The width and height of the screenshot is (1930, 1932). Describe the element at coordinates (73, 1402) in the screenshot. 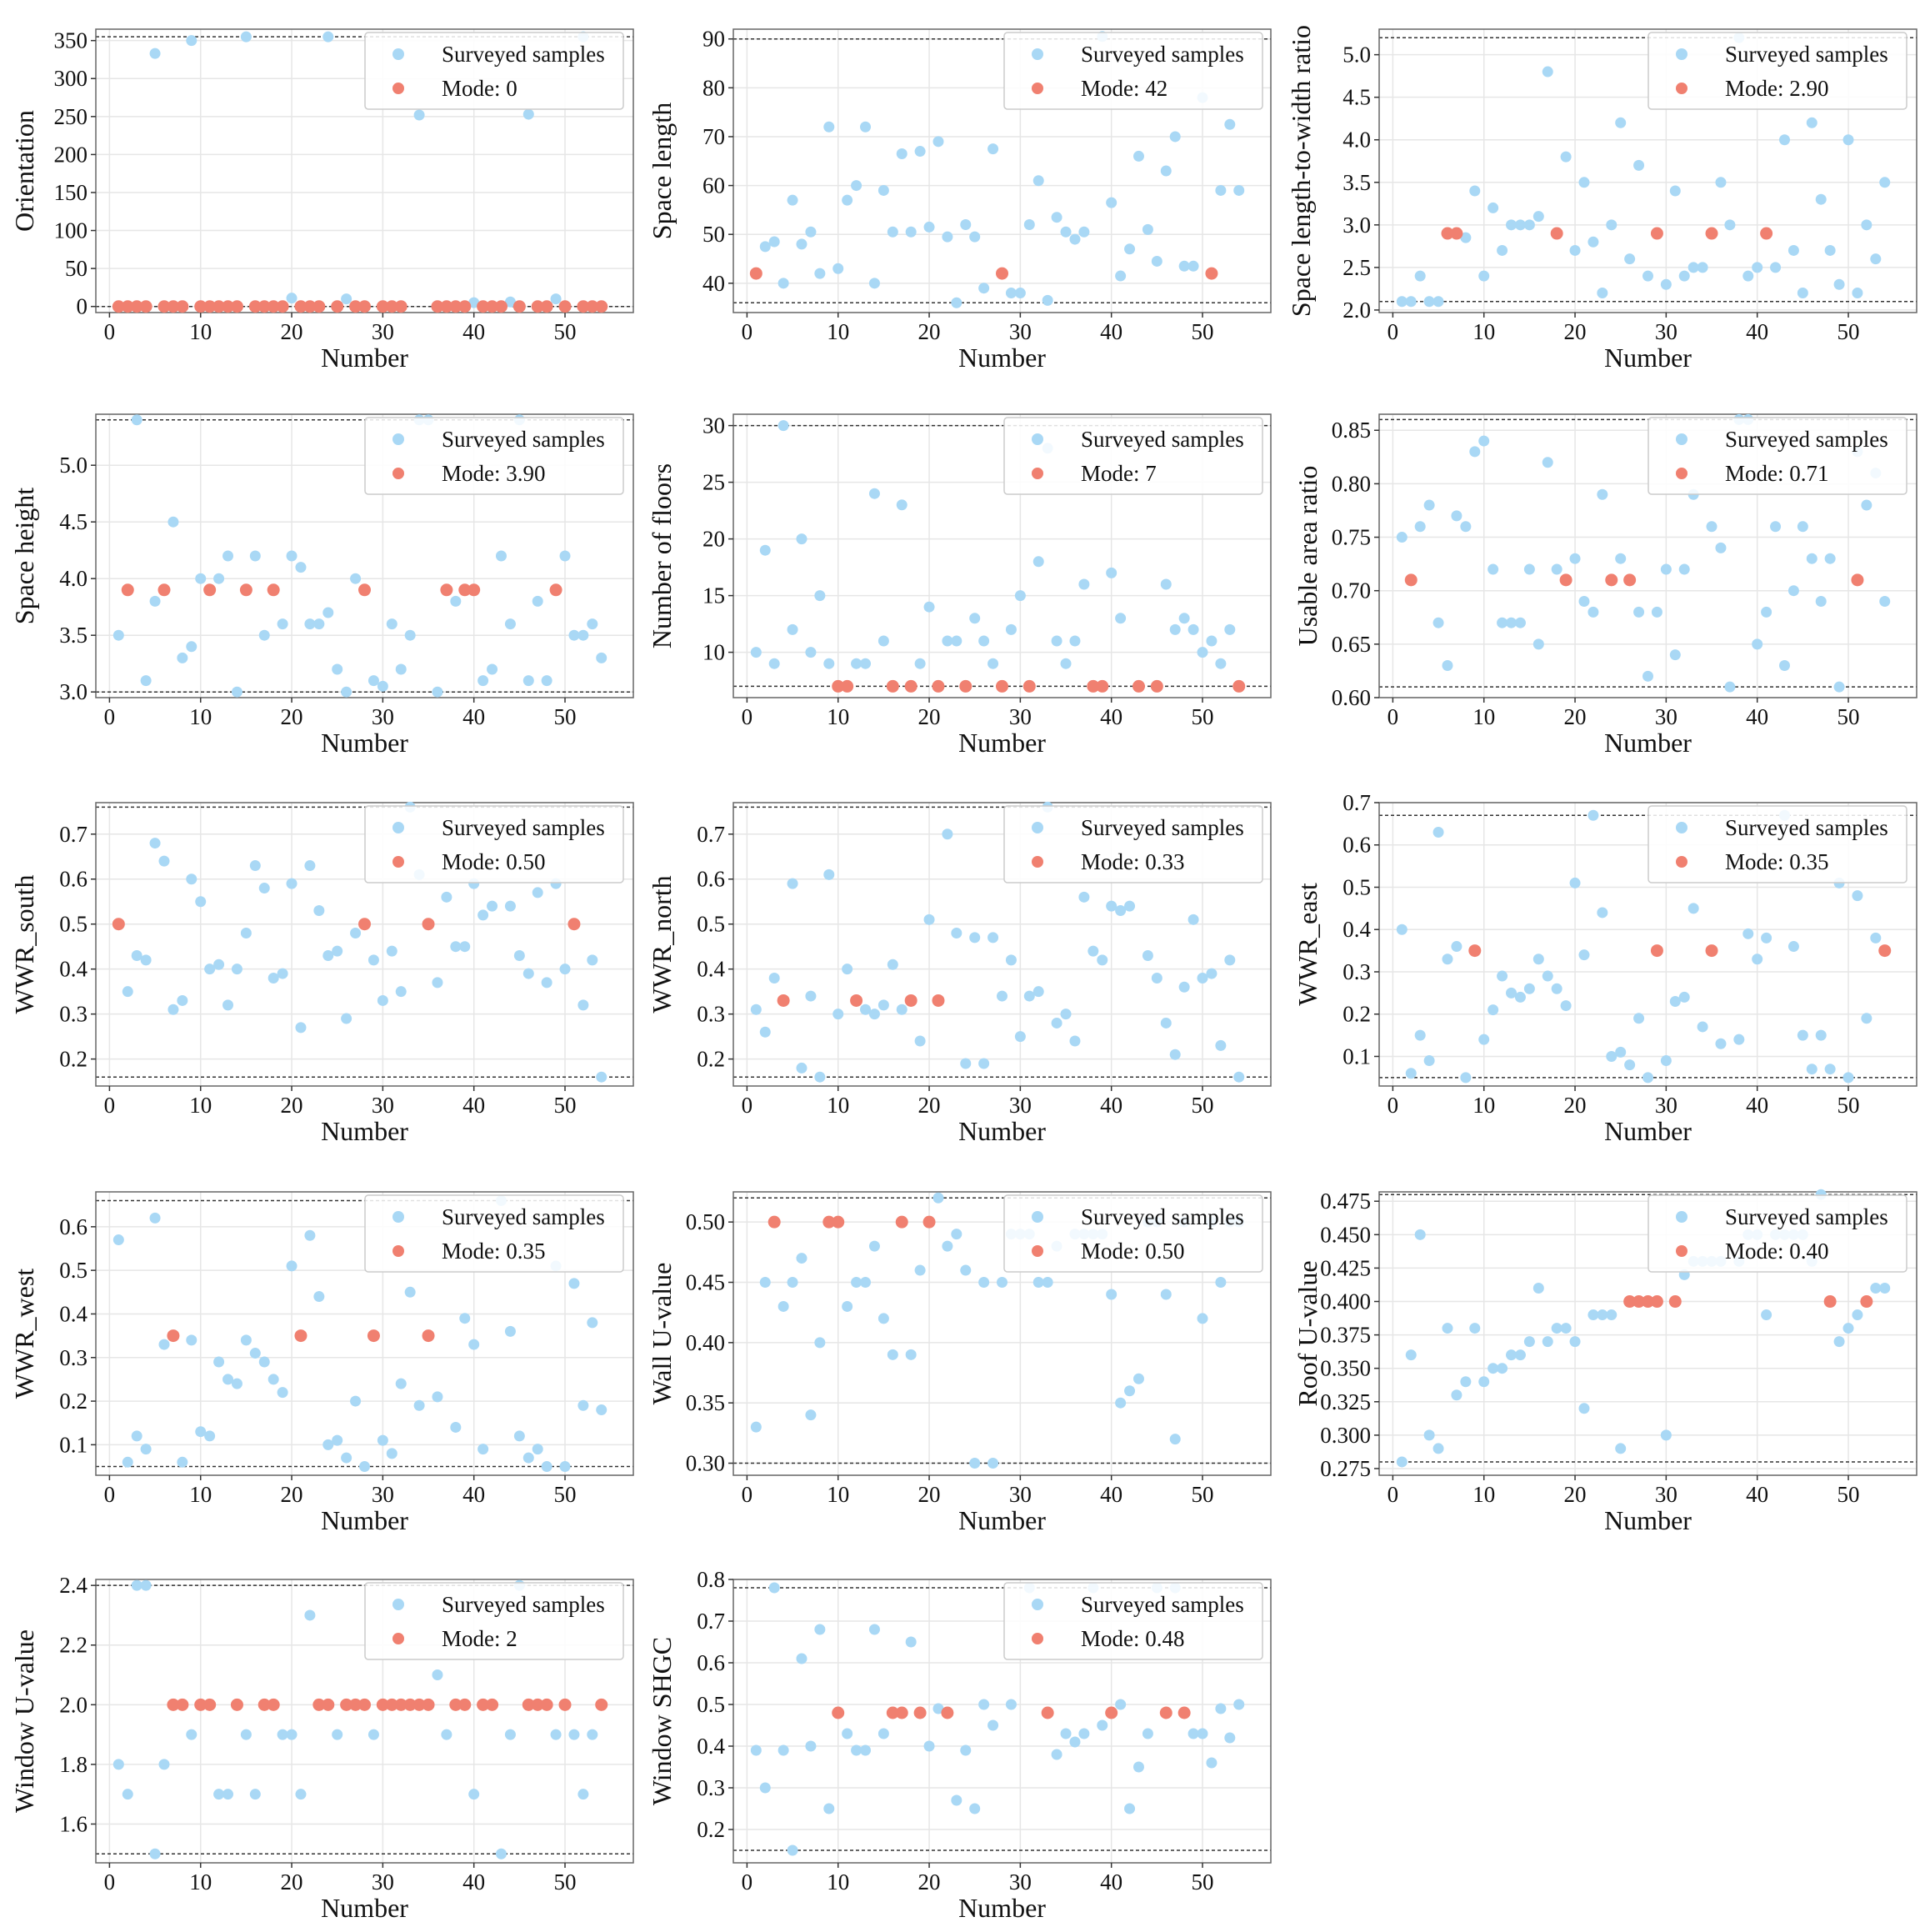

I see `y-tick-label: 0.2` at that location.